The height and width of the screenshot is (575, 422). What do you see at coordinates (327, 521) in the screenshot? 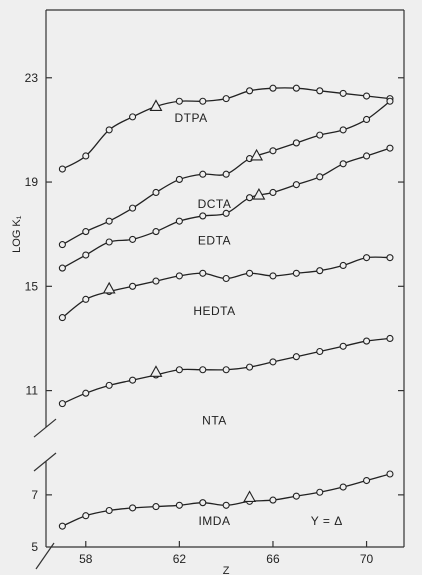
I see `symbol-note: Y = Δ` at bounding box center [327, 521].